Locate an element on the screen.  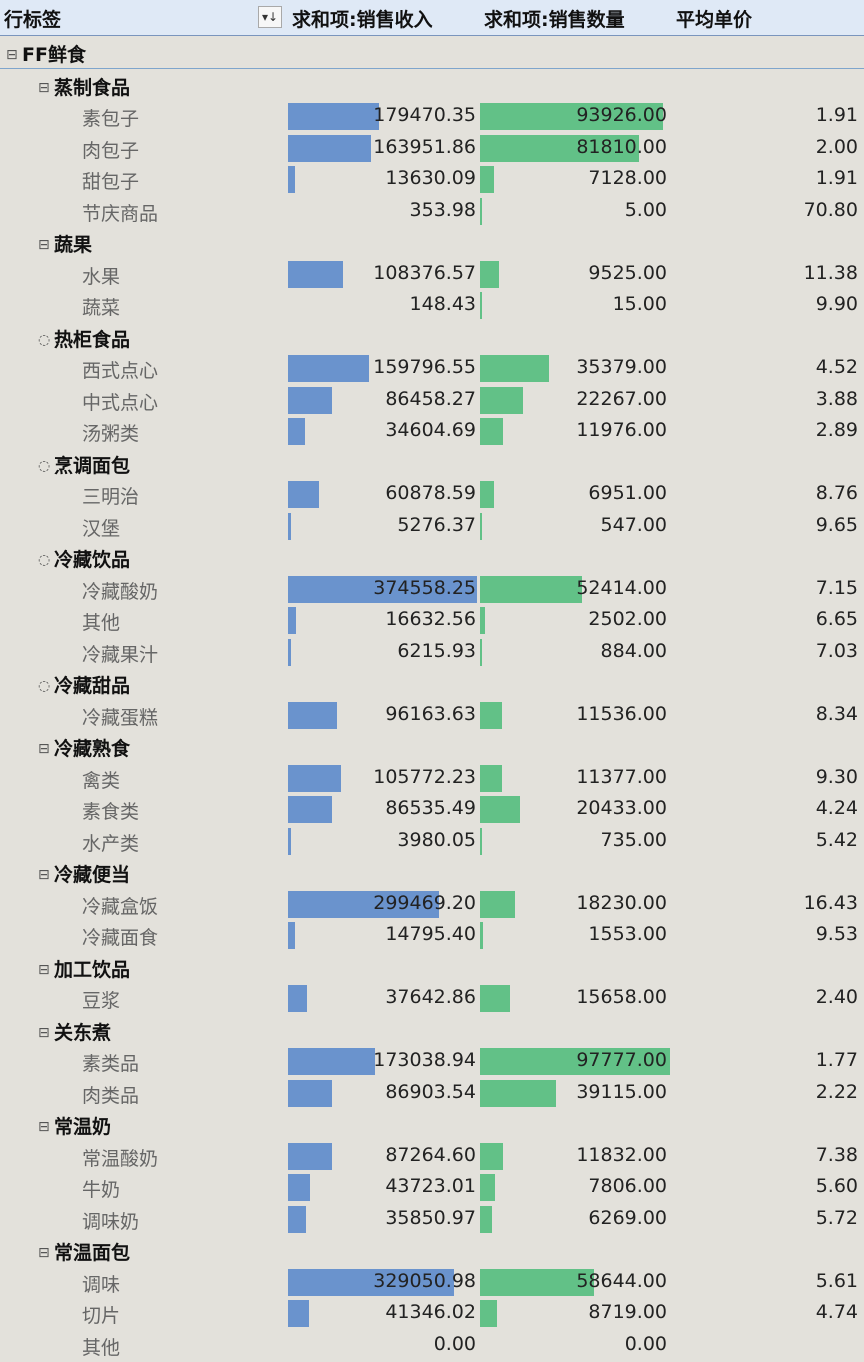
group-row: ◌ 热柜食品 is located at coordinates (432, 338).